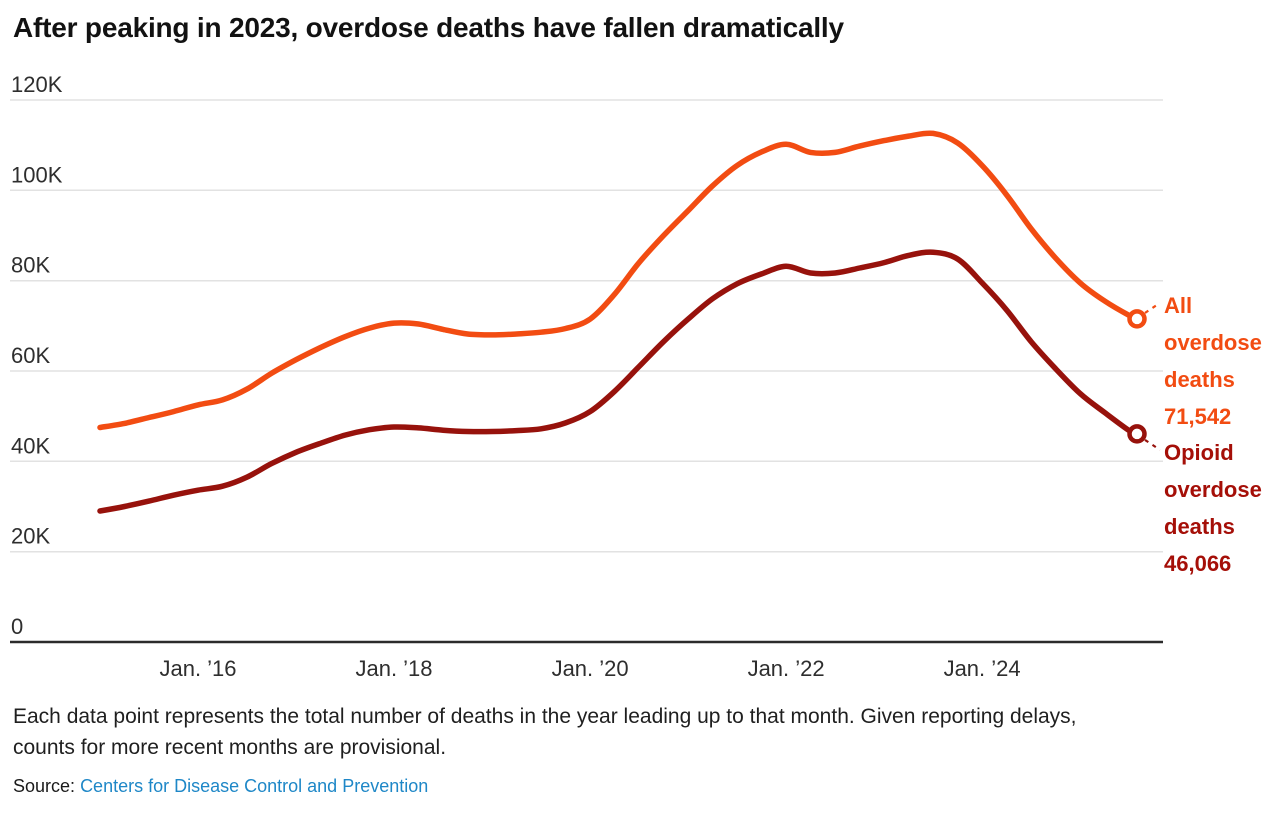  I want to click on x-axis-tick-label: Jan. ’20, so click(590, 668).